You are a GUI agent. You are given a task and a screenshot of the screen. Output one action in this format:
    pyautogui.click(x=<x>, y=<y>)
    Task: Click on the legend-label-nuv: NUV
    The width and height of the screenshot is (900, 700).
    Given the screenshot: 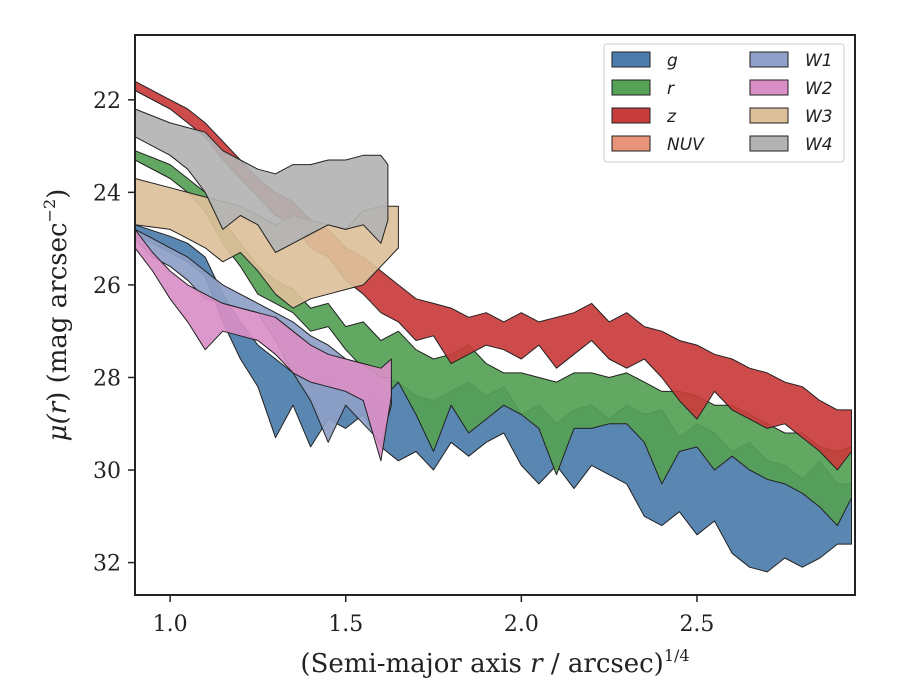 What is the action you would take?
    pyautogui.click(x=686, y=145)
    